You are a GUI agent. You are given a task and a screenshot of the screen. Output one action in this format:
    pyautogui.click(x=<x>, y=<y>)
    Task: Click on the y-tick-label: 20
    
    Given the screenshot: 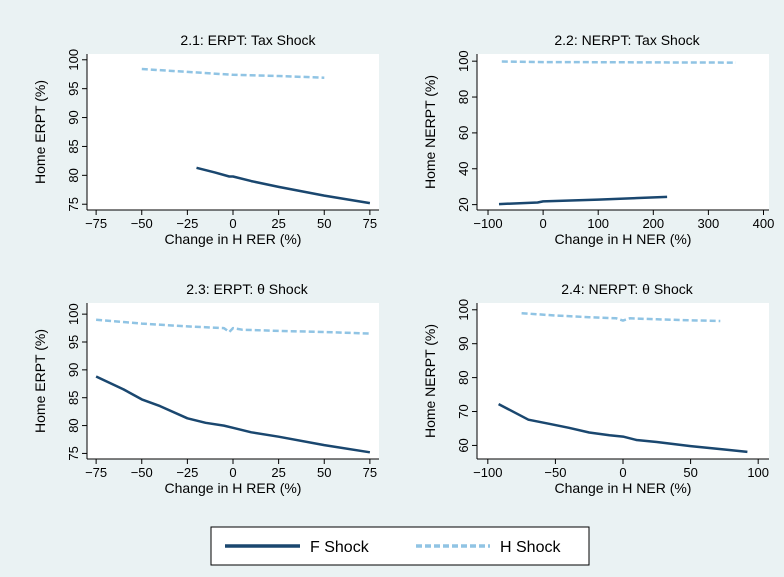 What is the action you would take?
    pyautogui.click(x=463, y=204)
    